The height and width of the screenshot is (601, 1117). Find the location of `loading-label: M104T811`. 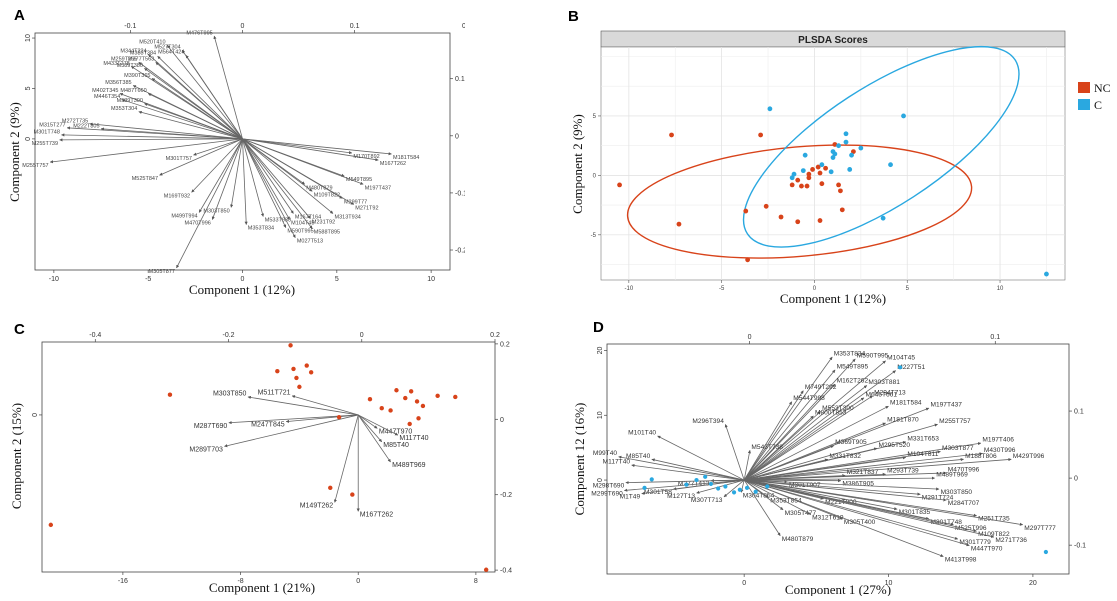

loading-label: M104T811 is located at coordinates (922, 454).